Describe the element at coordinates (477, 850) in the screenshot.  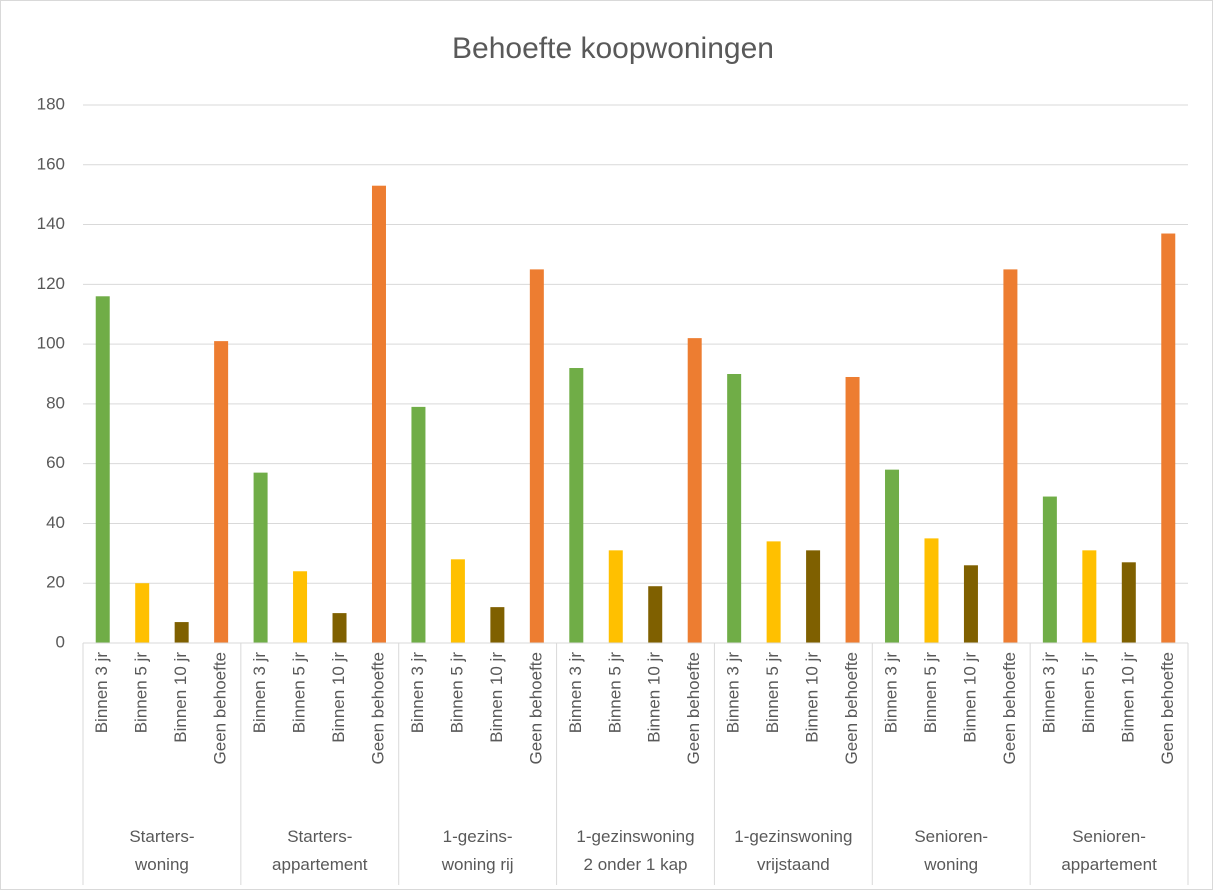
I see `group-label: 1-gezins-woning rij` at that location.